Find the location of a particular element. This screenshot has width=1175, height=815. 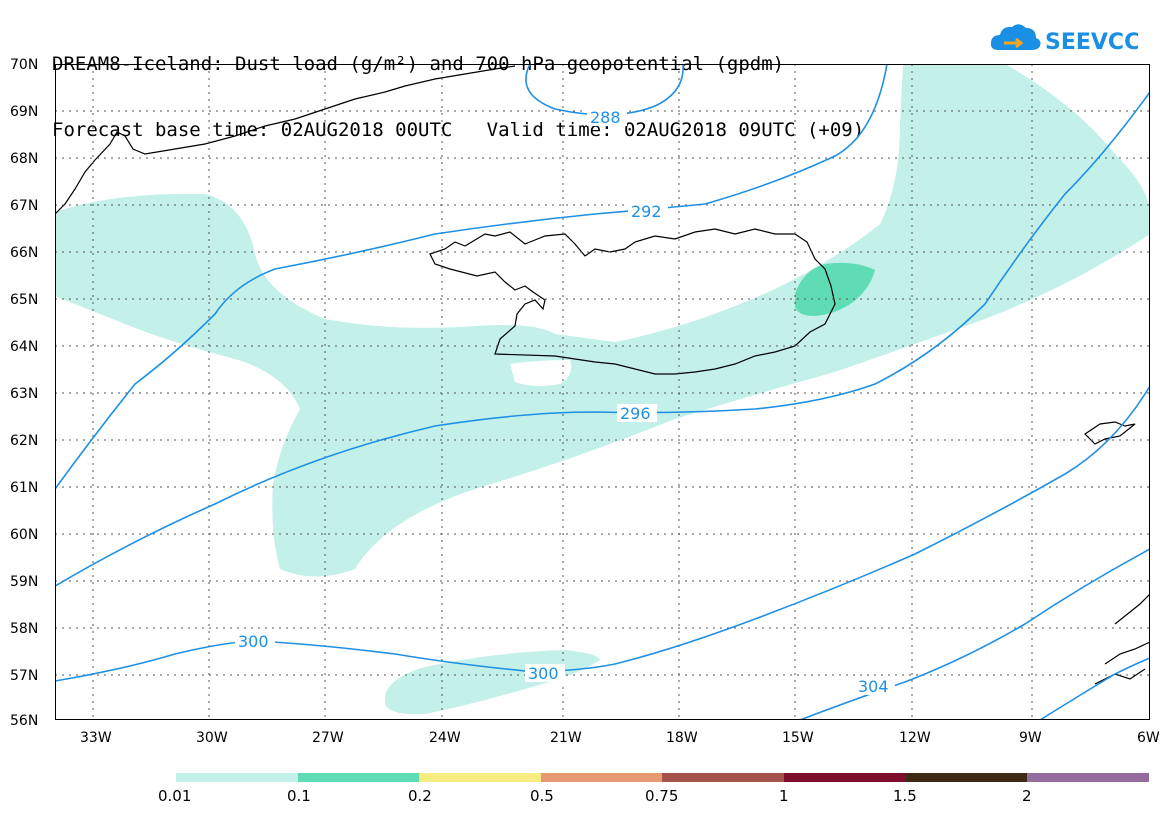

lat-label: 62N is located at coordinates (24, 441).